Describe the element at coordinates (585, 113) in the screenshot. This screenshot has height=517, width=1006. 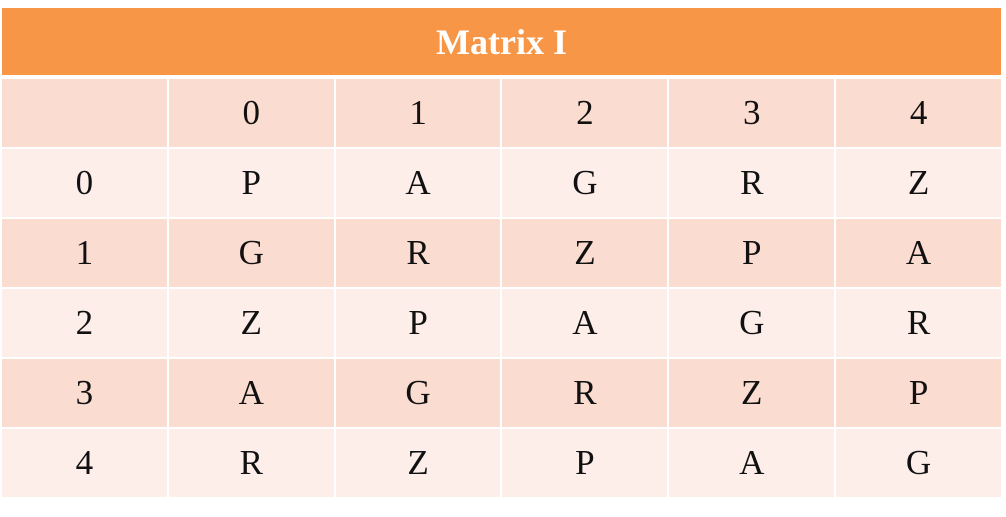
I see `column-header: 2` at that location.